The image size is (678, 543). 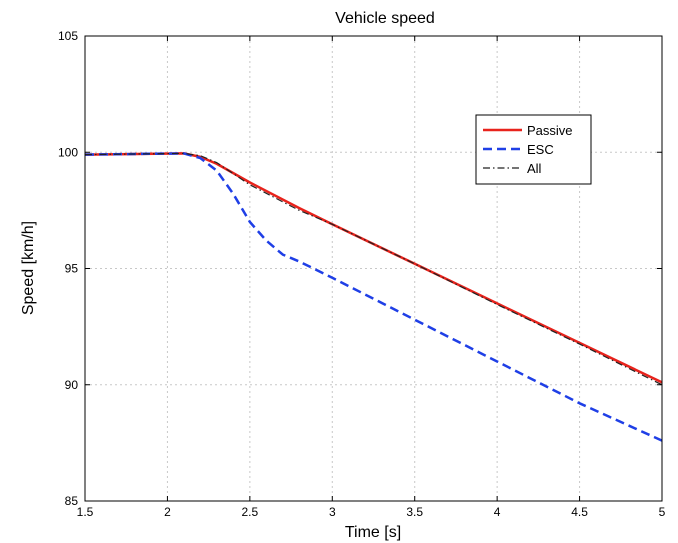 I want to click on chart-title: Vehicle speed, so click(x=385, y=18).